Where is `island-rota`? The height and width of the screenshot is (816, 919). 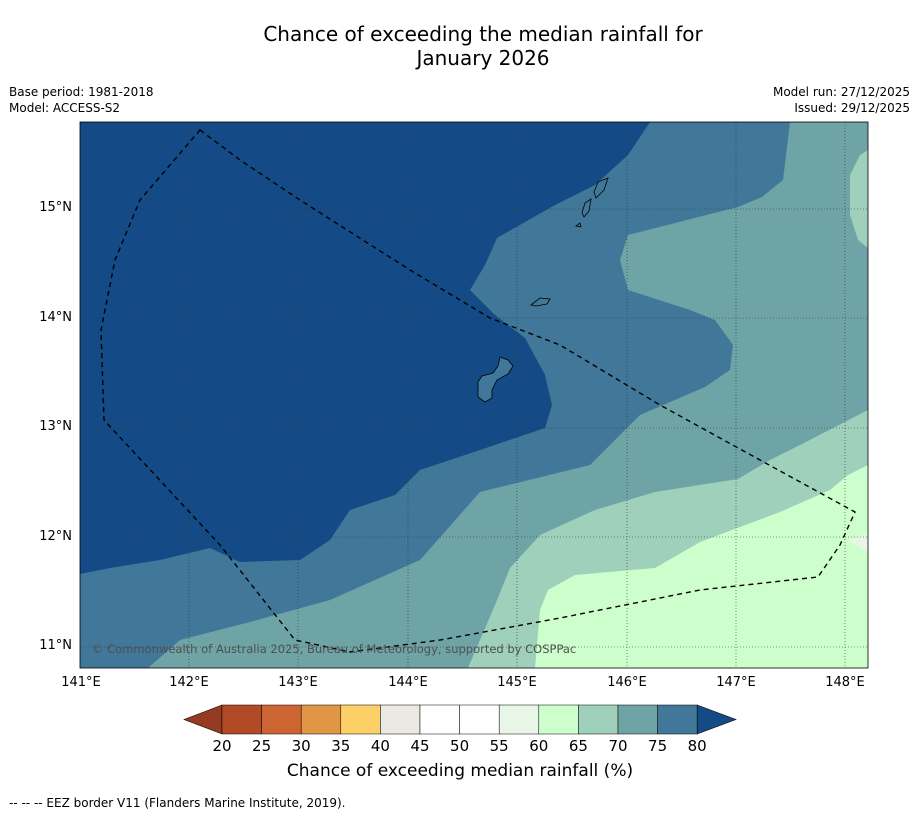
island-rota is located at coordinates (540, 302).